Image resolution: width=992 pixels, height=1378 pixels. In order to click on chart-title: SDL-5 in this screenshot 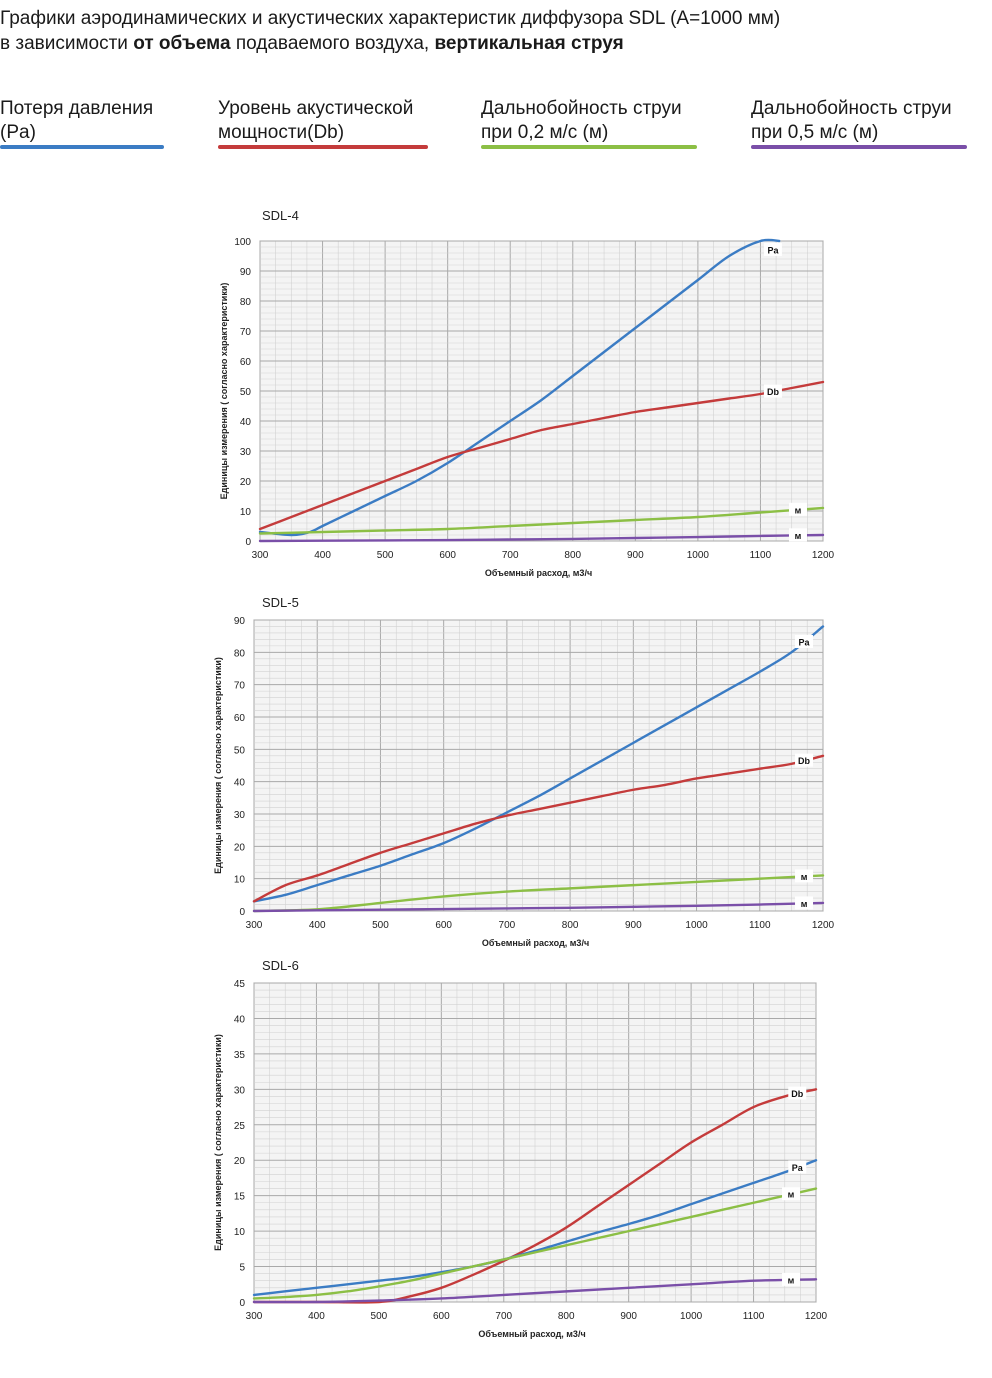, I will do `click(280, 602)`.